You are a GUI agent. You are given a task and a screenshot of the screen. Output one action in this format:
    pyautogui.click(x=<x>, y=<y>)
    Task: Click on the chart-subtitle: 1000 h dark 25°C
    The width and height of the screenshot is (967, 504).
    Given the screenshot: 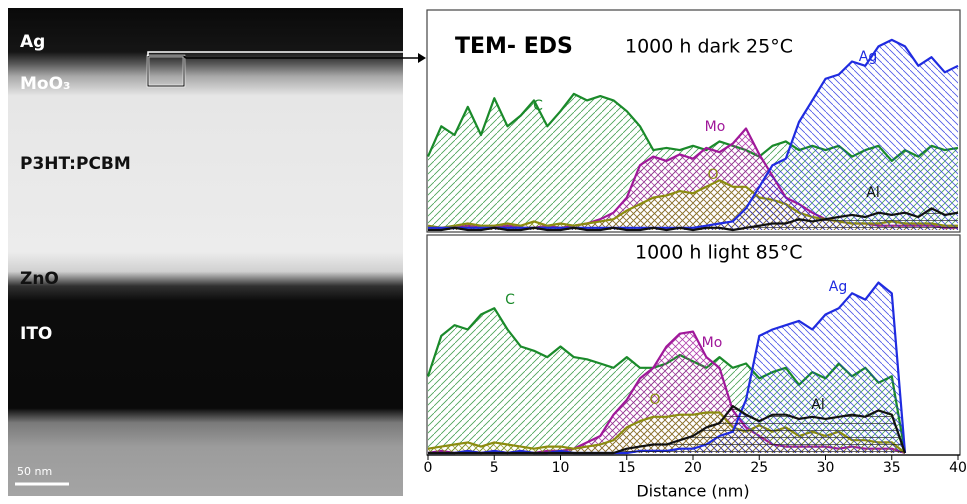 What is the action you would take?
    pyautogui.click(x=709, y=47)
    